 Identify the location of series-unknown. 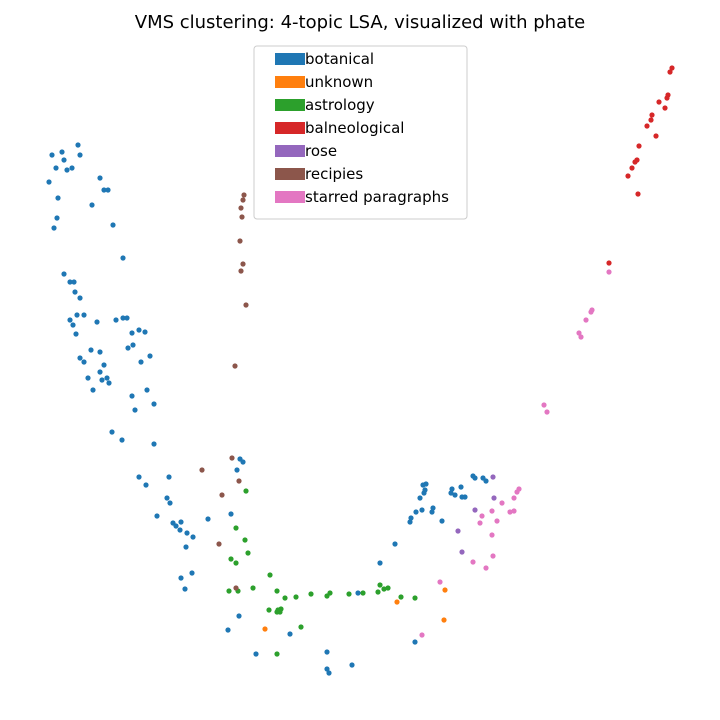
(355, 609).